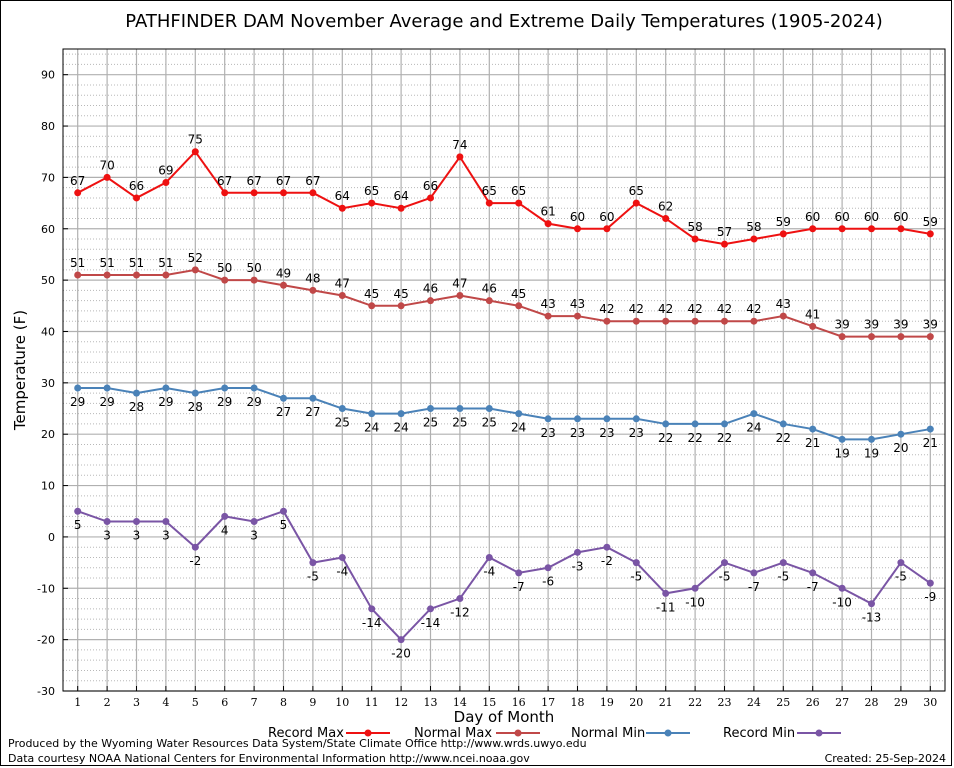 Image resolution: width=954 pixels, height=768 pixels. Describe the element at coordinates (283, 273) in the screenshot. I see `normal-max-data-label: 49` at that location.